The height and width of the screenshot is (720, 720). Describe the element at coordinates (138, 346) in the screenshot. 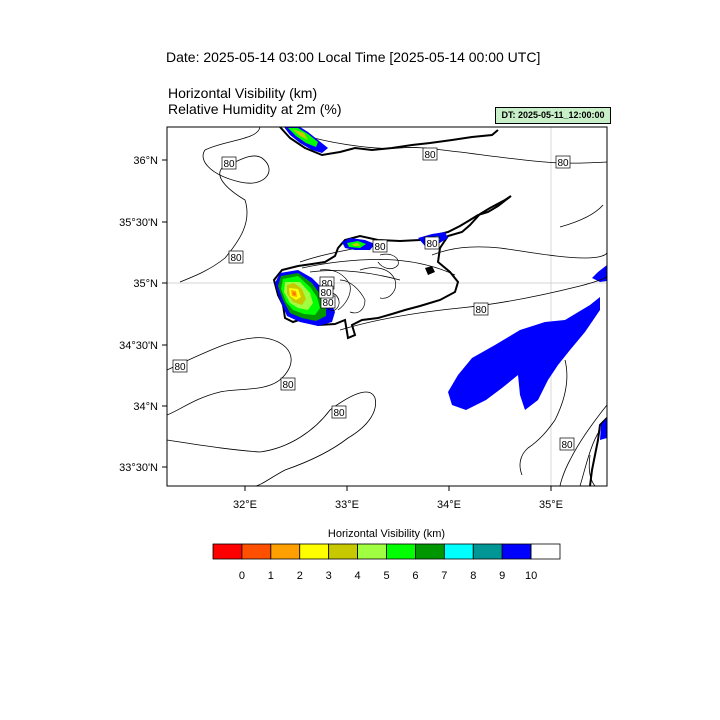

I see `lat-label: 34°30'N` at that location.